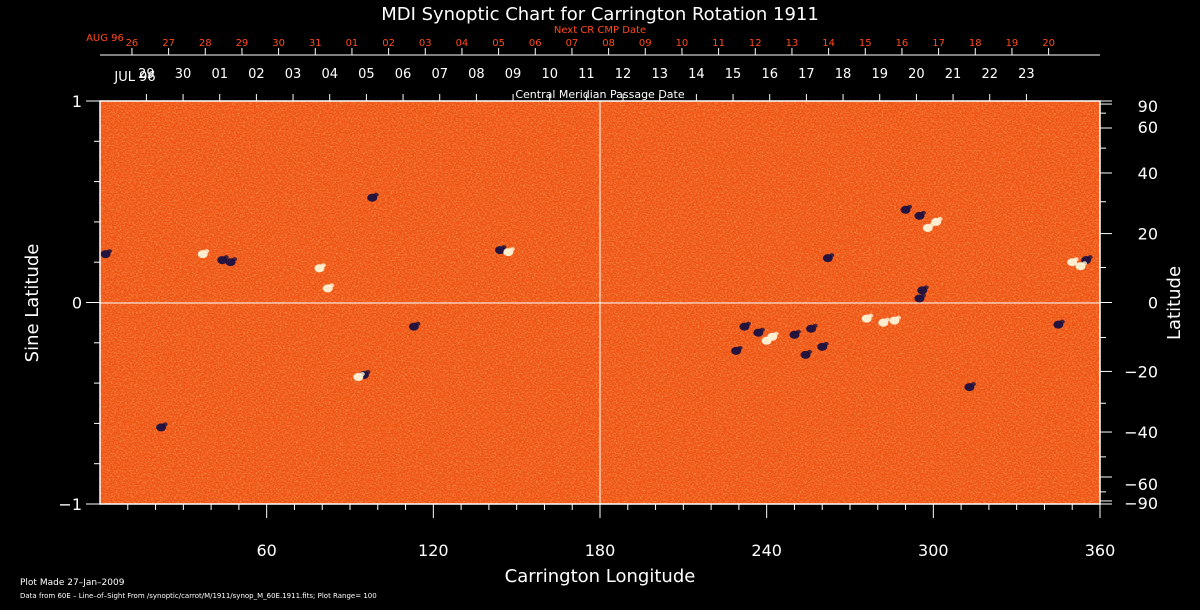 This screenshot has width=1200, height=610. I want to click on cmp-day-label: 21, so click(953, 74).